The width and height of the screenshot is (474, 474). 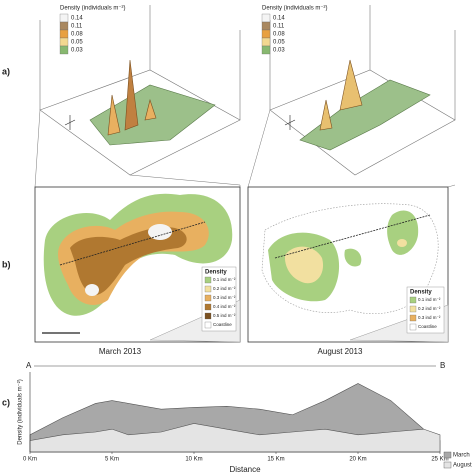 What do you see at coordinates (6, 71) in the screenshot?
I see `panel-label: a)` at bounding box center [6, 71].